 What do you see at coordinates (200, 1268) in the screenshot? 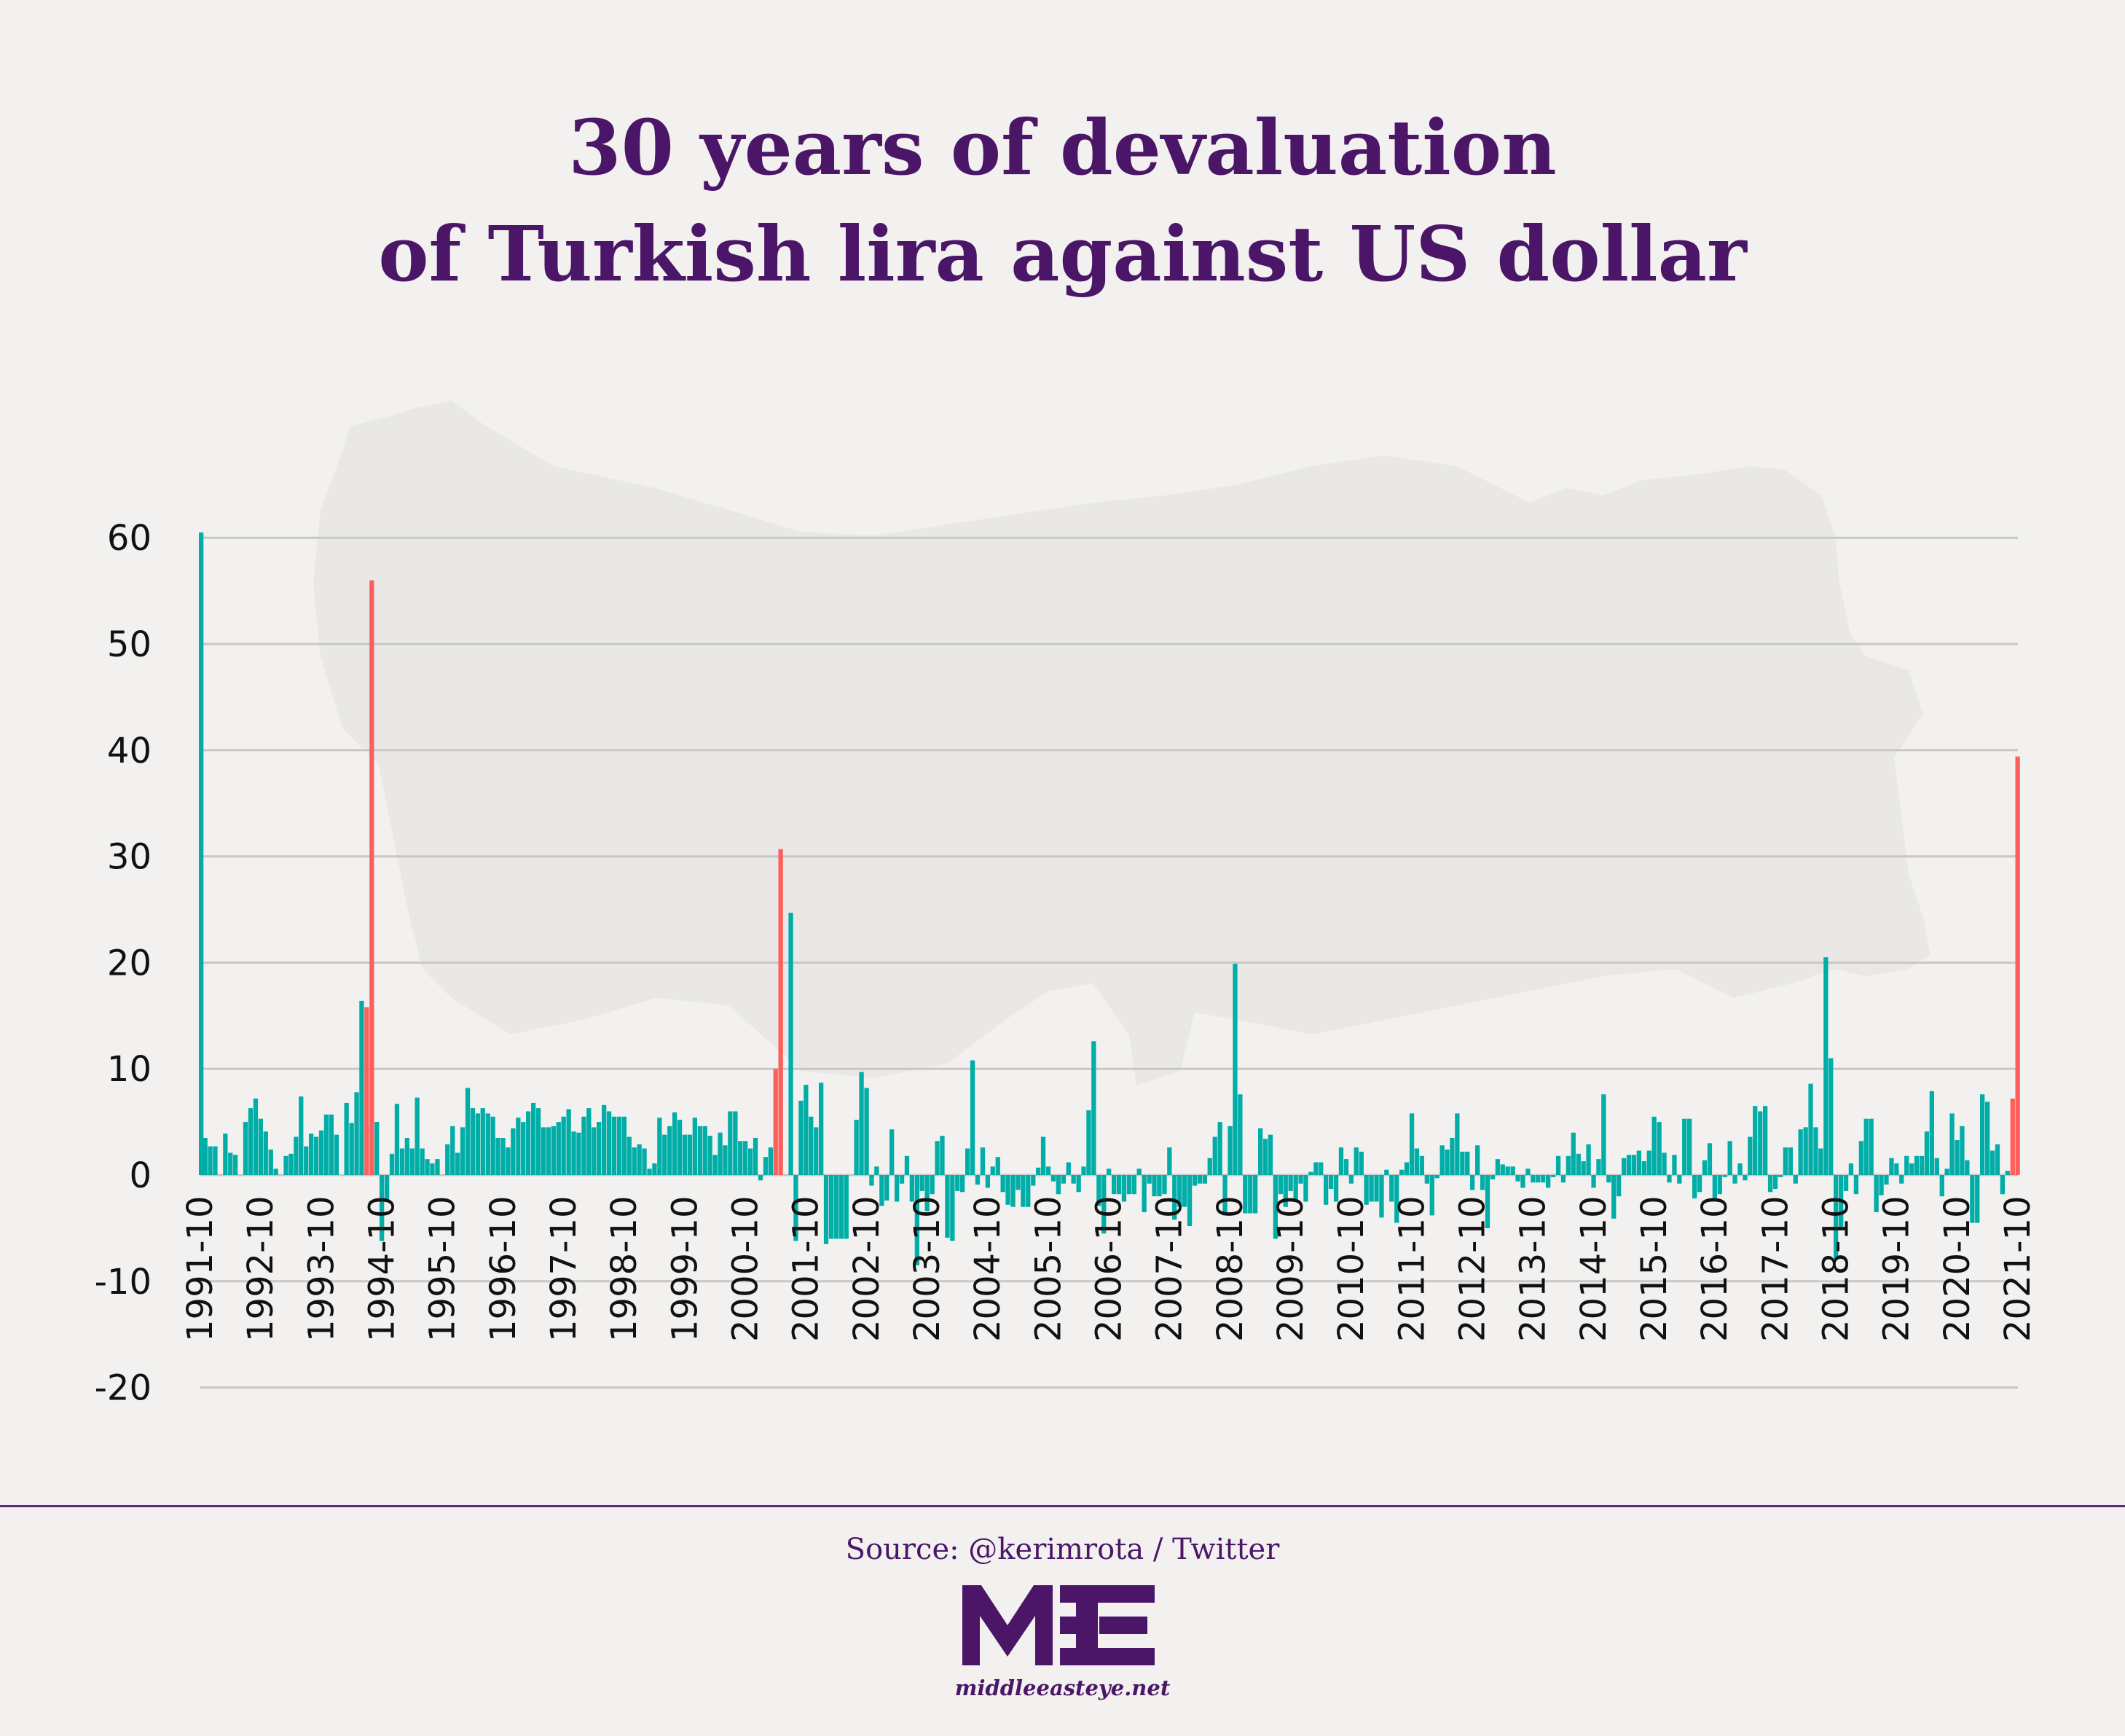
I see `x-tick-label: 1991-10` at bounding box center [200, 1268].